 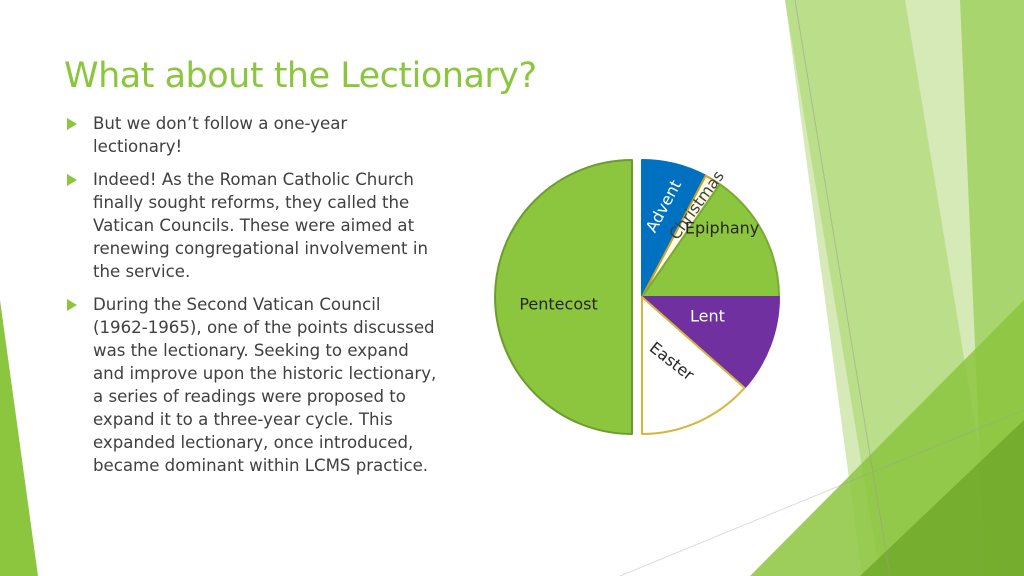 What do you see at coordinates (710, 342) in the screenshot?
I see `pie-slice-lent` at bounding box center [710, 342].